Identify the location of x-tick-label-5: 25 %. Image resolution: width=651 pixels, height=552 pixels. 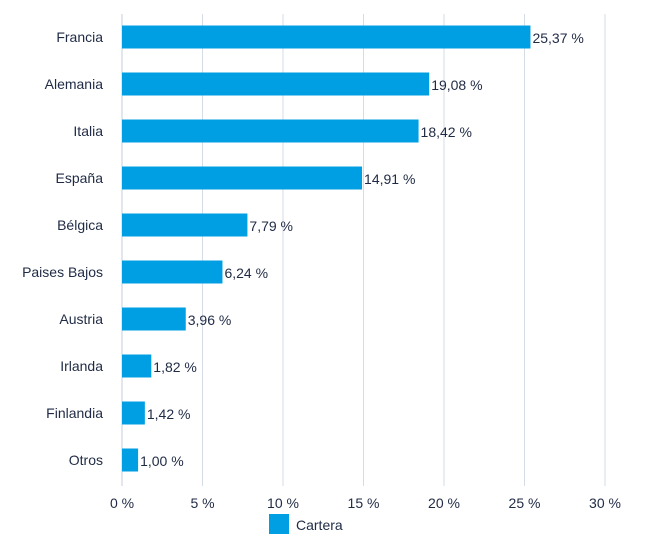
(525, 503).